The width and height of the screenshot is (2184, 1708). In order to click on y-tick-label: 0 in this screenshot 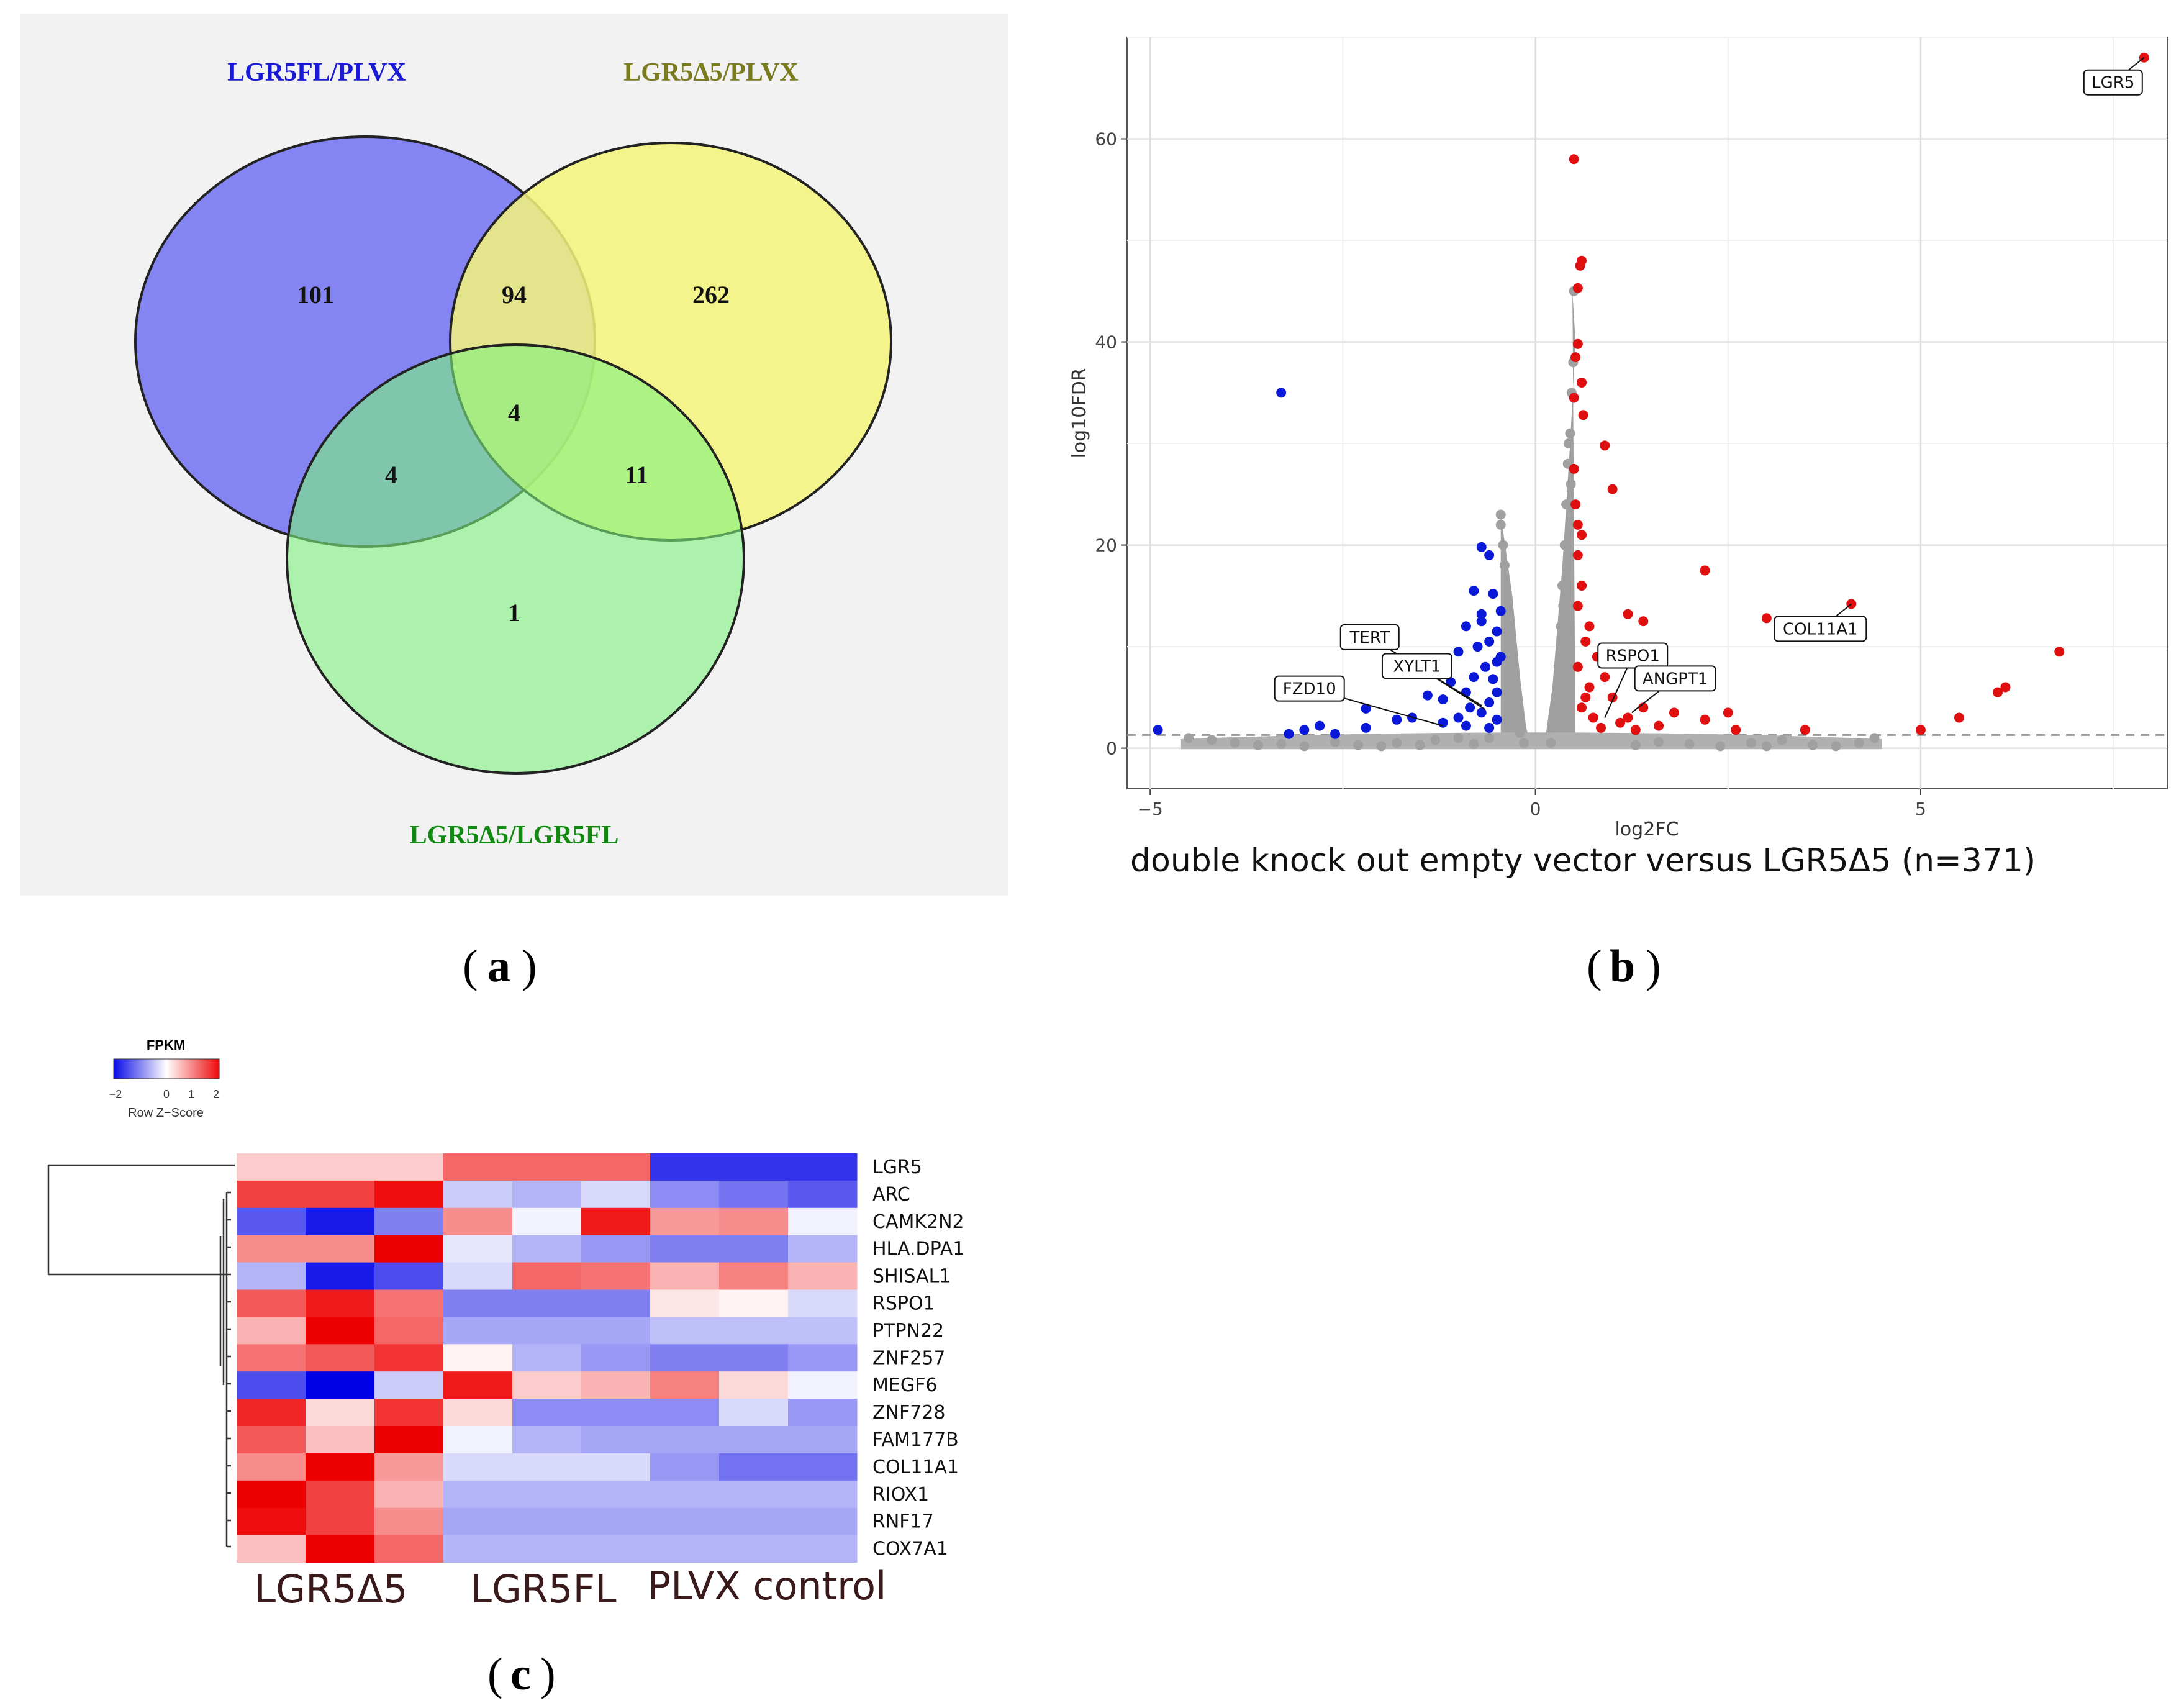, I will do `click(1111, 748)`.